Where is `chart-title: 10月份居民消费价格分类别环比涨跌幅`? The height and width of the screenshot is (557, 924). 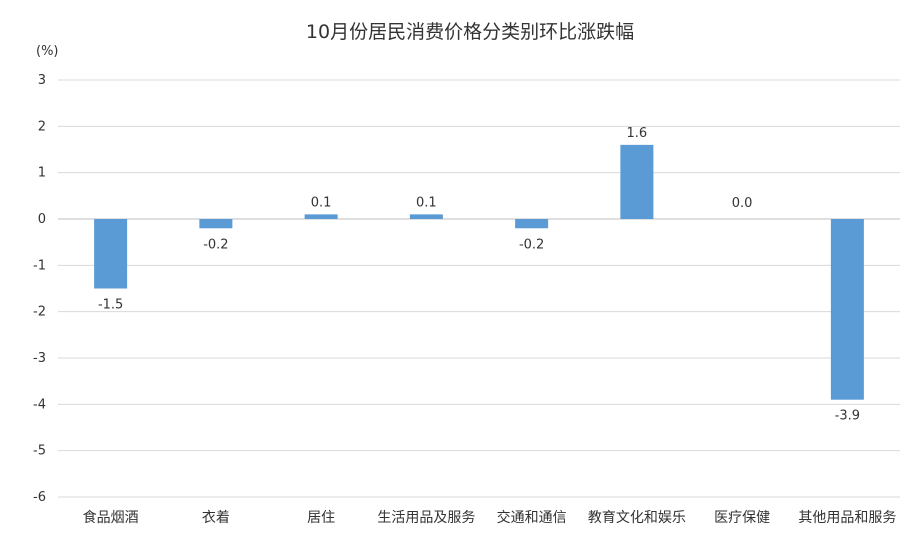 chart-title: 10月份居民消费价格分类别环比涨跌幅 is located at coordinates (470, 32).